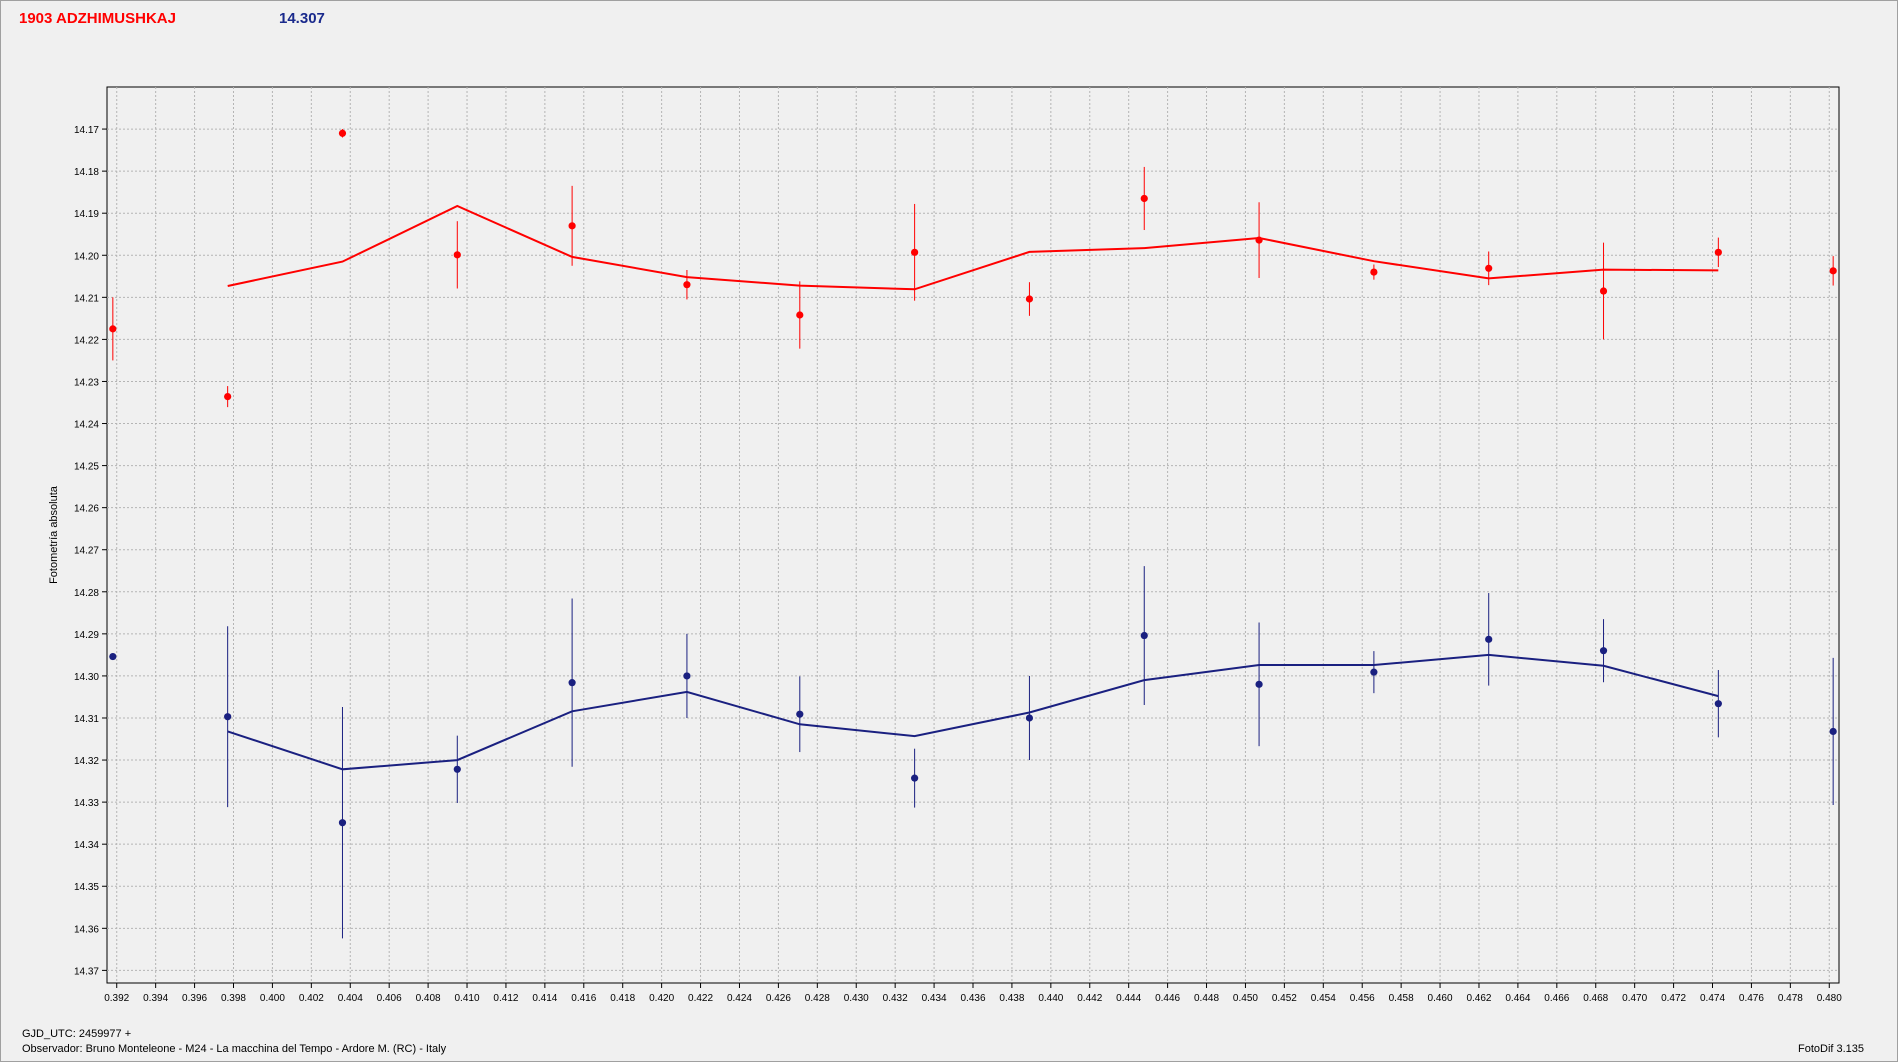 Image resolution: width=1898 pixels, height=1062 pixels. What do you see at coordinates (1634, 998) in the screenshot?
I see `x-tick-label: 0.470` at bounding box center [1634, 998].